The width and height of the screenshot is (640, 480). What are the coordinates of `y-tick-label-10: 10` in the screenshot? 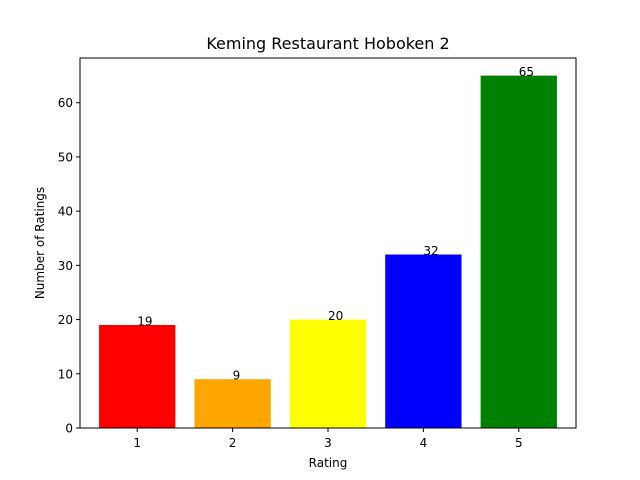 It's located at (65, 374).